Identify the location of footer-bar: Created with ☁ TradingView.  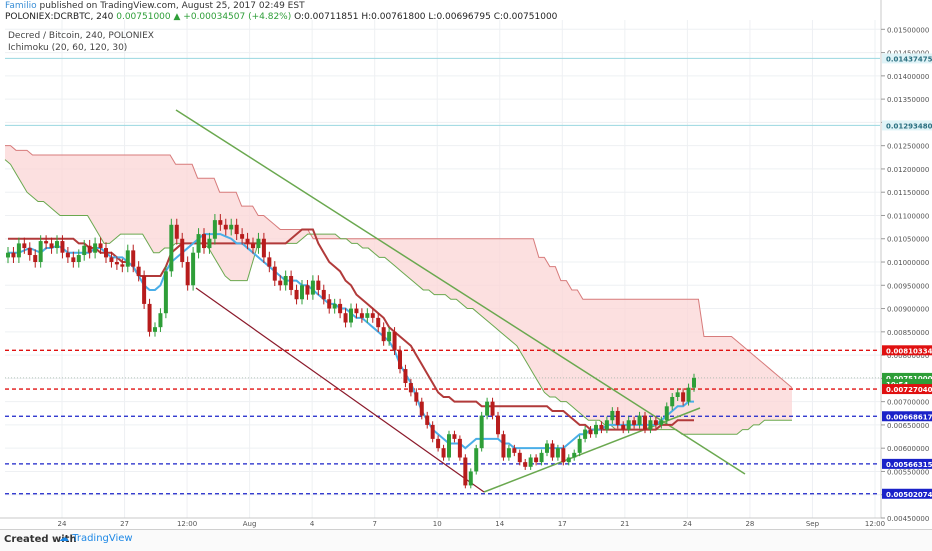
(466, 540).